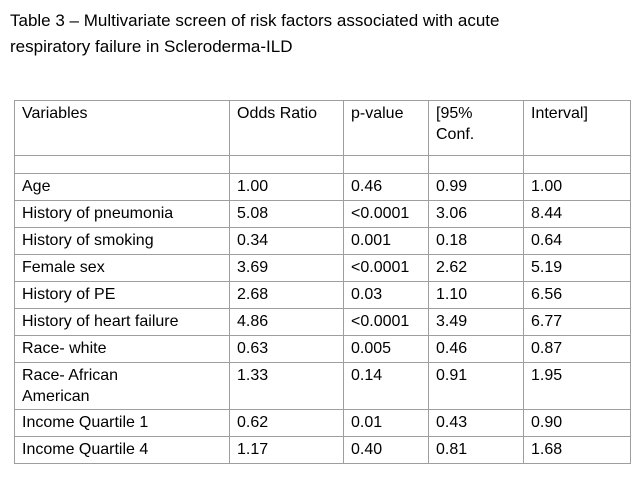 The image size is (644, 479). I want to click on cell-variable: Income Quartile 1, so click(122, 423).